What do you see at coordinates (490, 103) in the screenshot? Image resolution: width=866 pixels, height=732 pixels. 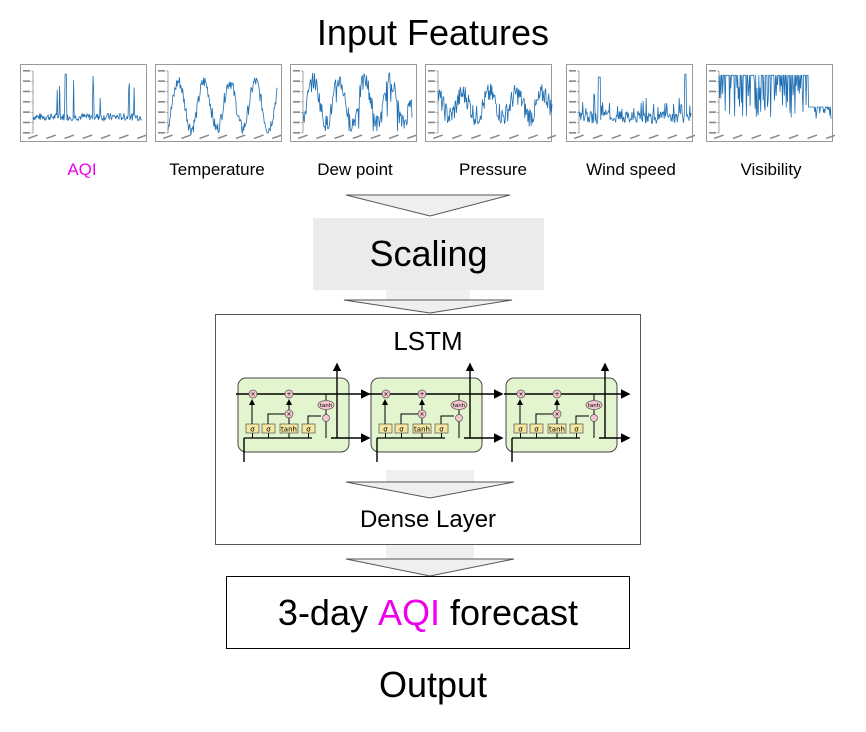 I see `pressure-chart` at bounding box center [490, 103].